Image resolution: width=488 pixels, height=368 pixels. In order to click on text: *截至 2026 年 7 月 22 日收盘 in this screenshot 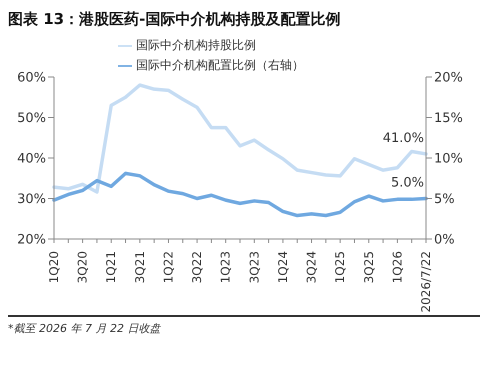, I will do `click(84, 328)`.